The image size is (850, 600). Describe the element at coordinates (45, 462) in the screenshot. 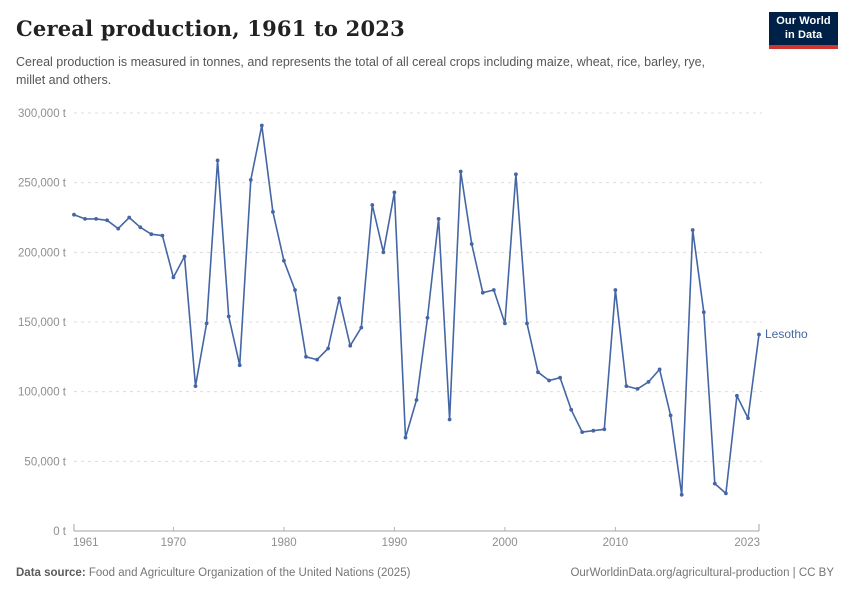

I see `y-axis-label: 50,000 t` at that location.